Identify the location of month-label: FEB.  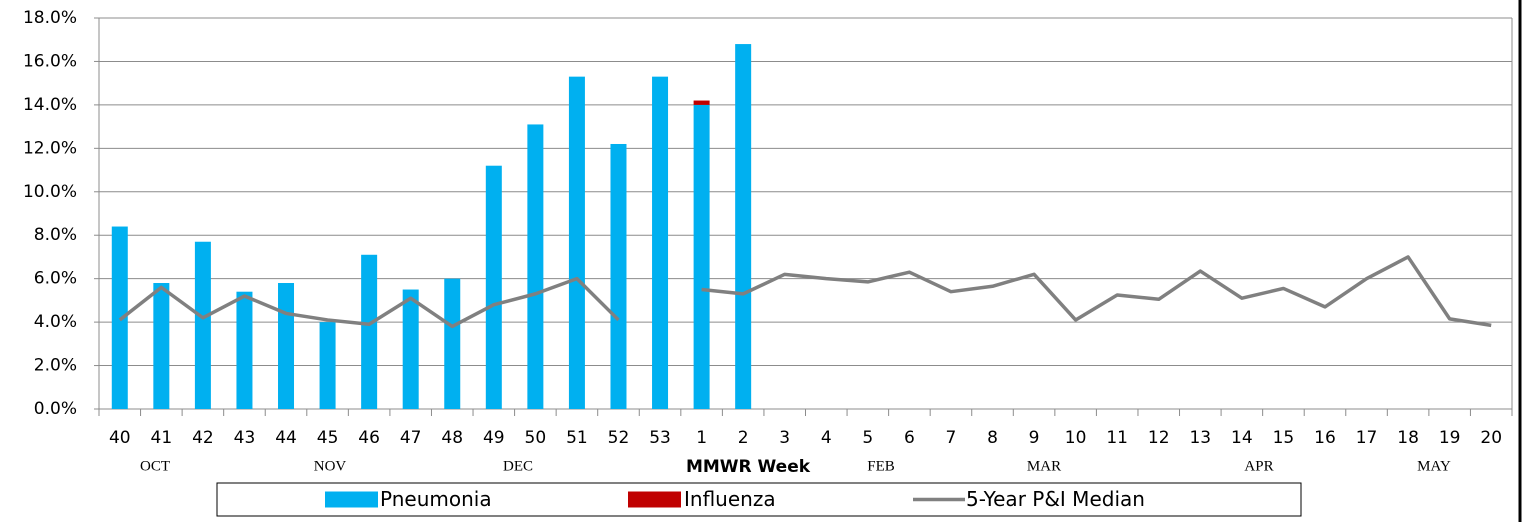
(881, 466).